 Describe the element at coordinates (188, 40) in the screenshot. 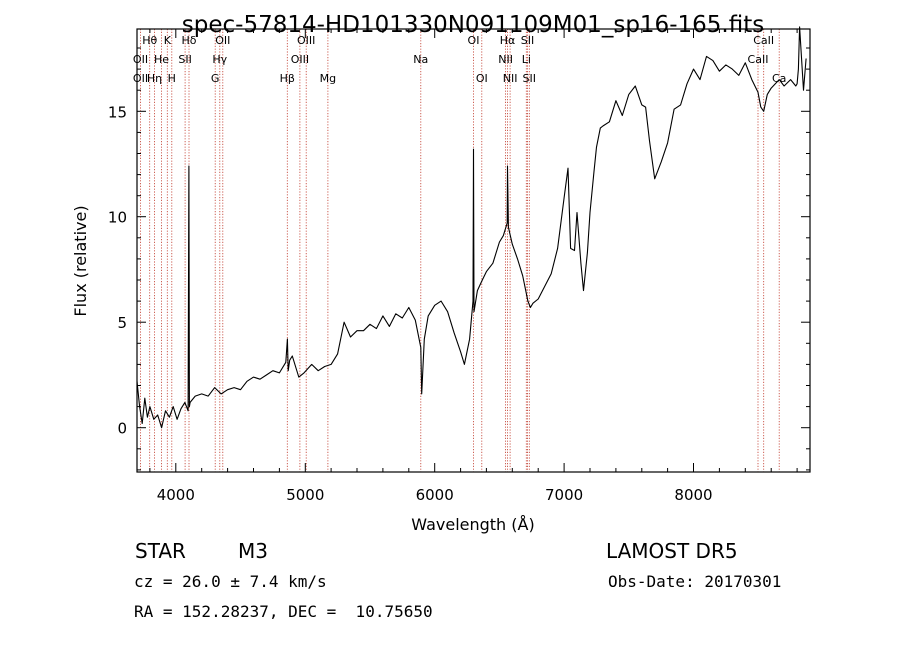

I see `line-label: Hδ` at that location.